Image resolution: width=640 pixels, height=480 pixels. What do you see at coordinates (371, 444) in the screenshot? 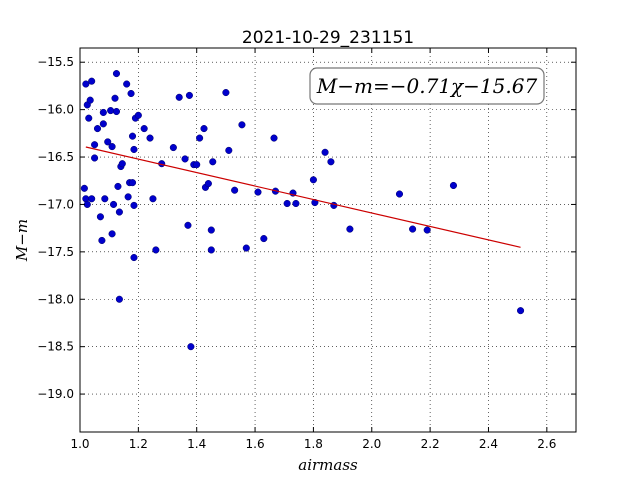
I see `x-tick-label: 2.0` at bounding box center [371, 444].